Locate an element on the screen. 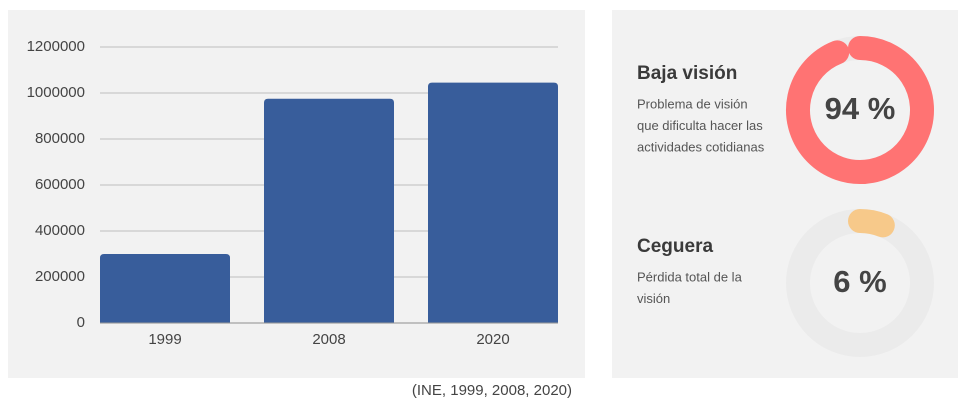 This screenshot has width=963, height=403. y-tick-label: 0 is located at coordinates (81, 322).